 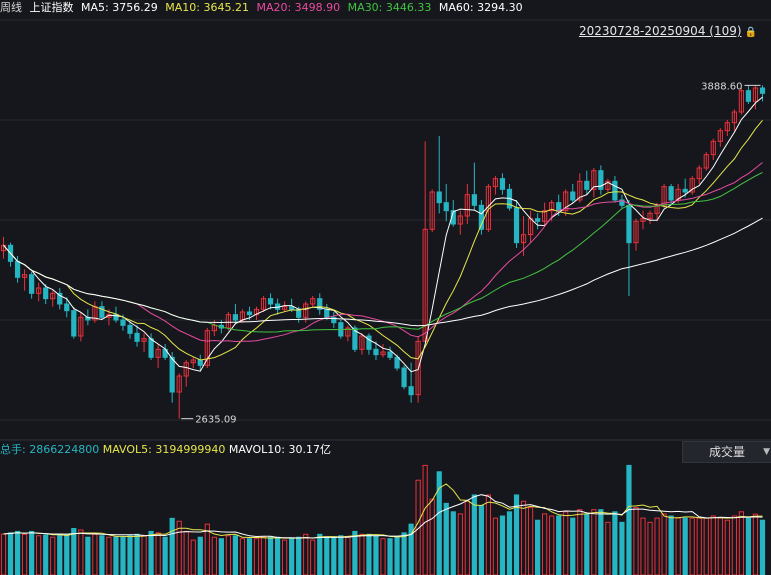 I want to click on mavol10-line, so click(x=383, y=516).